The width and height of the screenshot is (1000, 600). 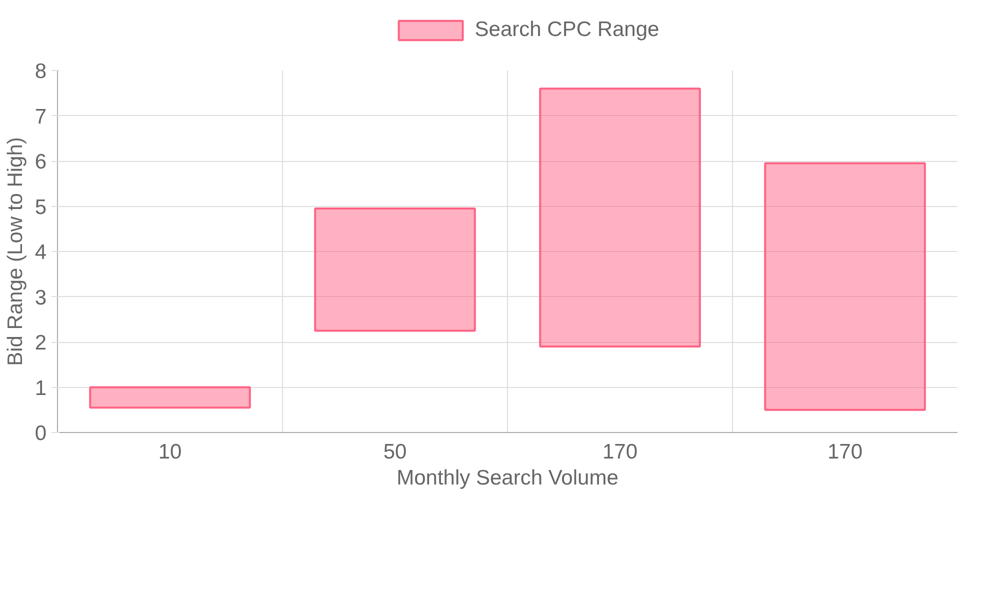 I want to click on y-tick-label: 2, so click(x=40, y=343).